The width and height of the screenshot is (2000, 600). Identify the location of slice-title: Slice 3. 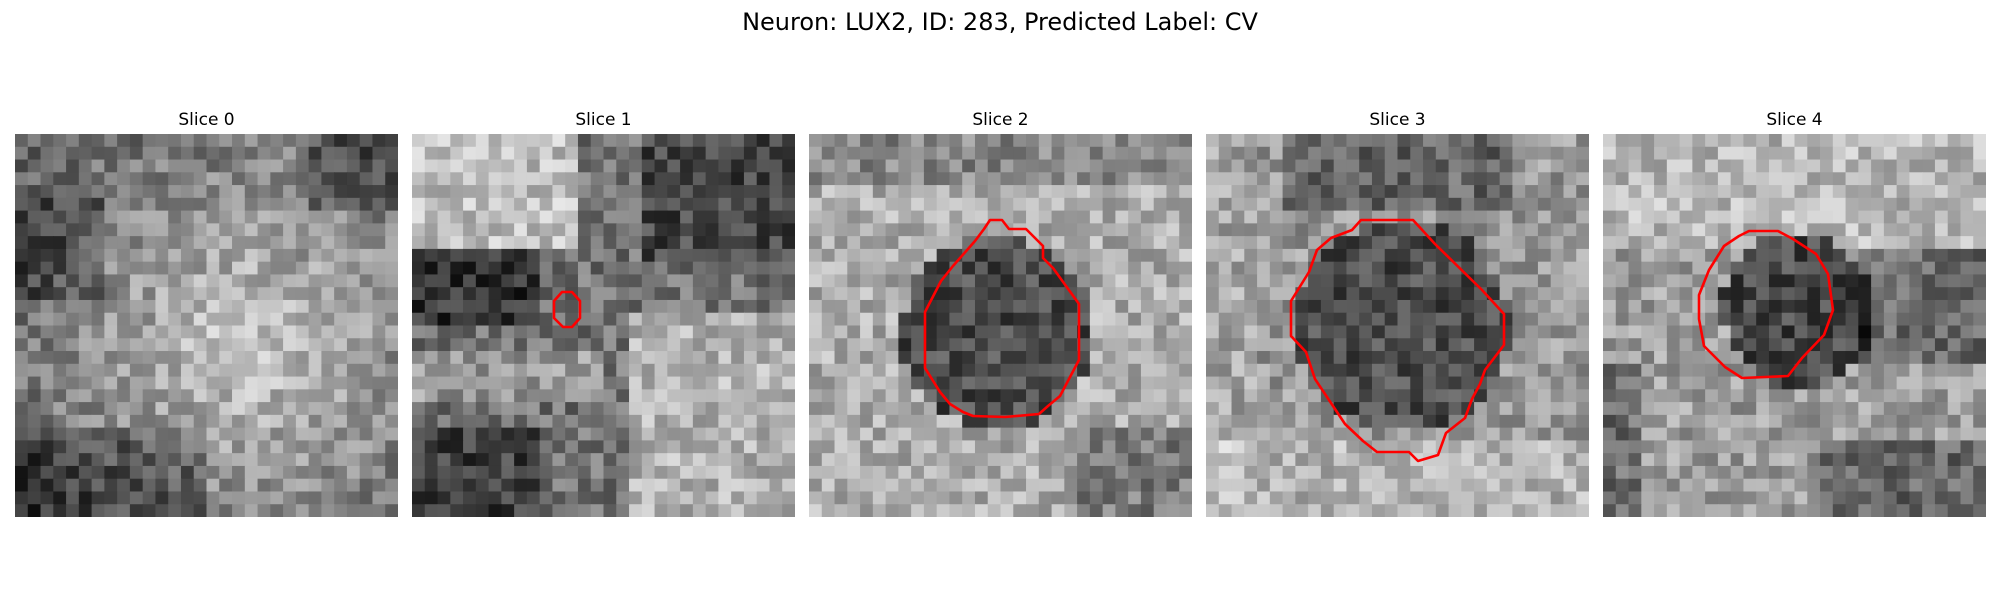
(1397, 120).